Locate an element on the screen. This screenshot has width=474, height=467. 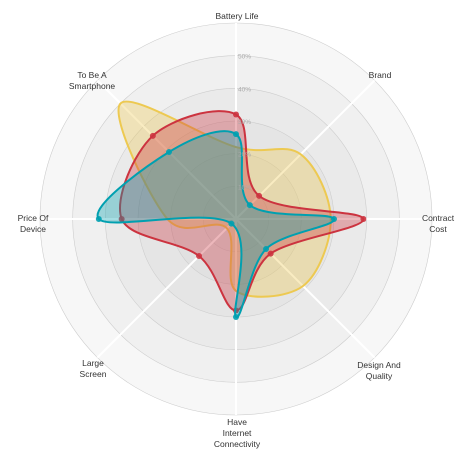
axis-label: Contract Cost is located at coordinates (438, 223).